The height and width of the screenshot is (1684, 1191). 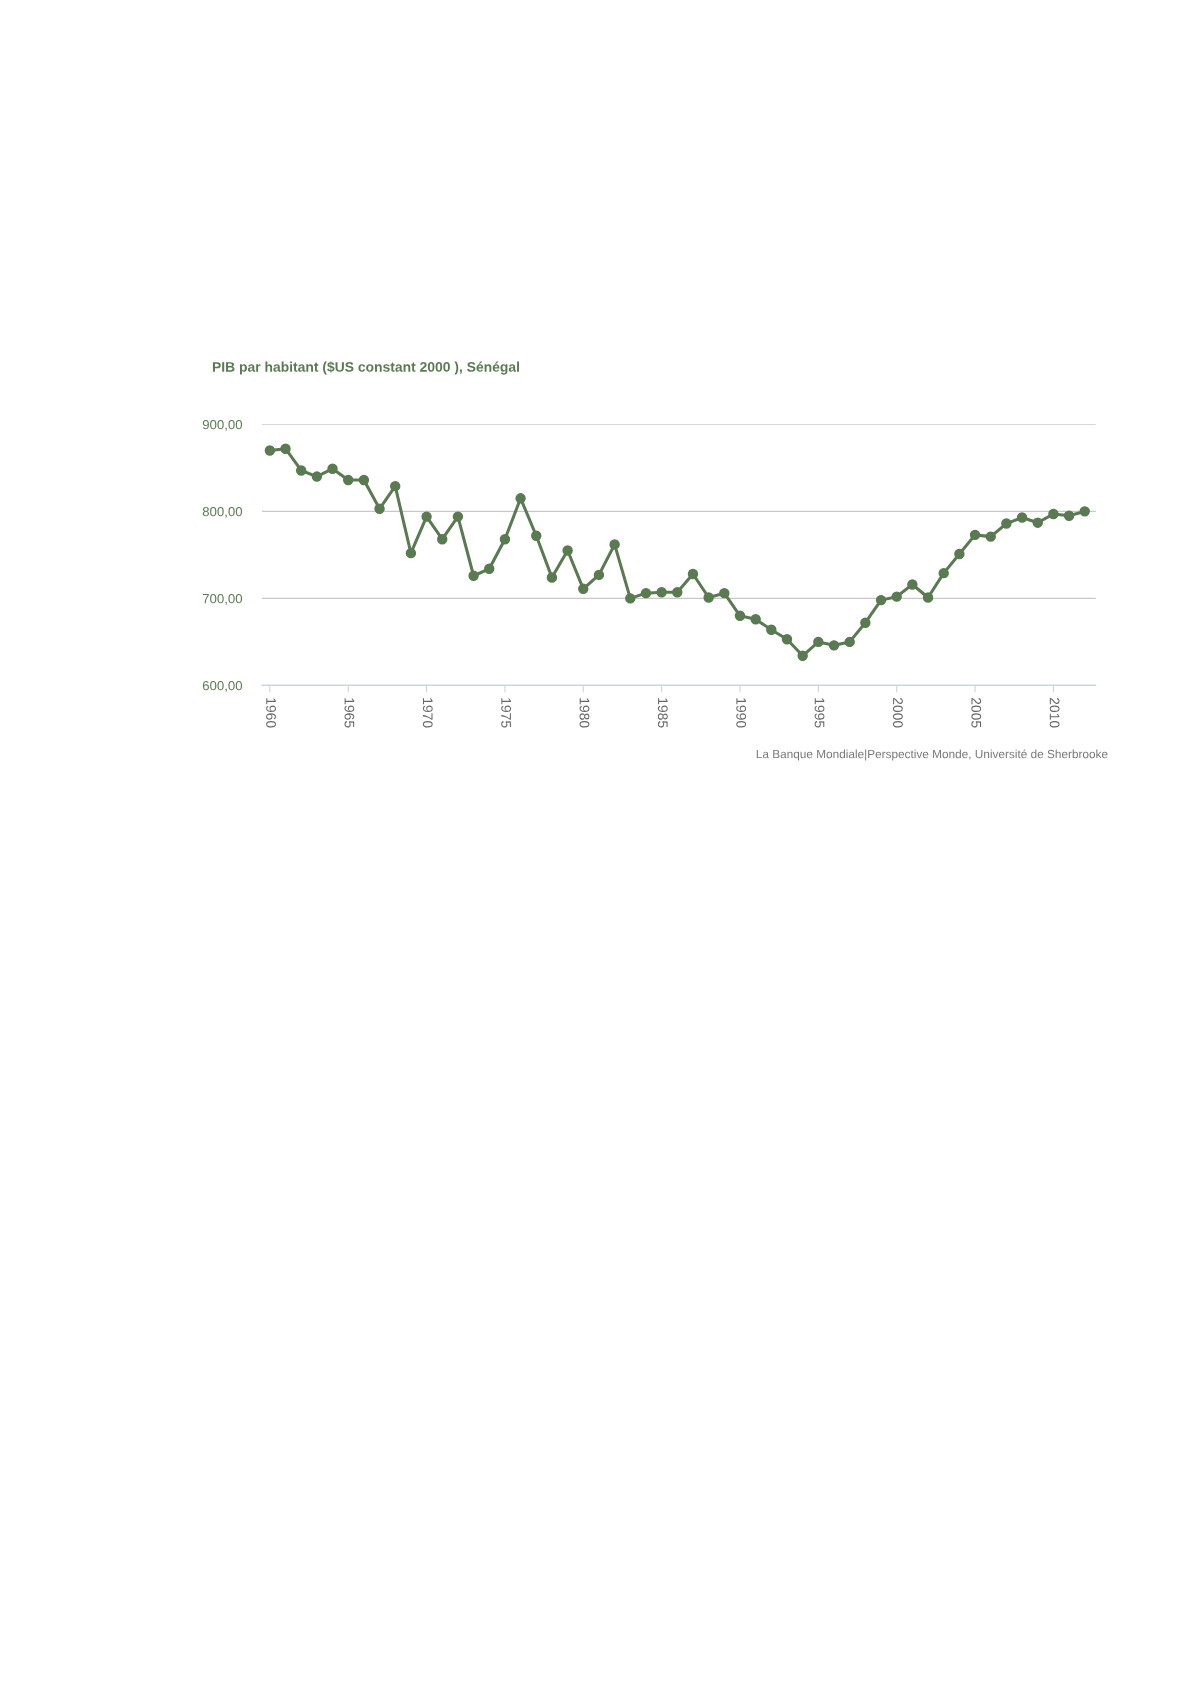 What do you see at coordinates (584, 713) in the screenshot?
I see `x-tick-label: 1980` at bounding box center [584, 713].